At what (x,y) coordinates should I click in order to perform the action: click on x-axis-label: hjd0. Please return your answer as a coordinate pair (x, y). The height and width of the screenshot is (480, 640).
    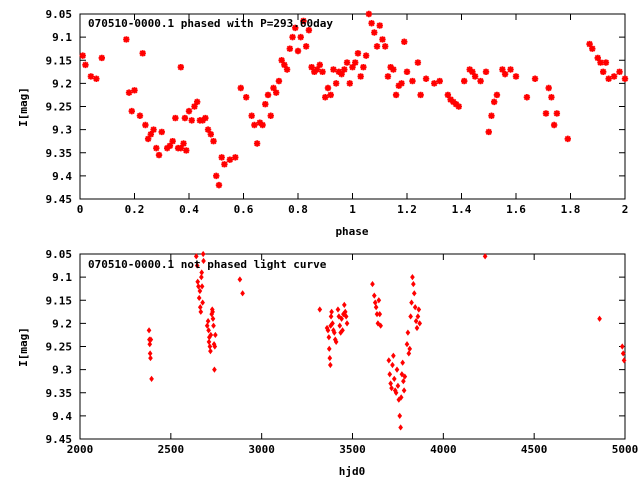
    Looking at the image, I should click on (352, 471).